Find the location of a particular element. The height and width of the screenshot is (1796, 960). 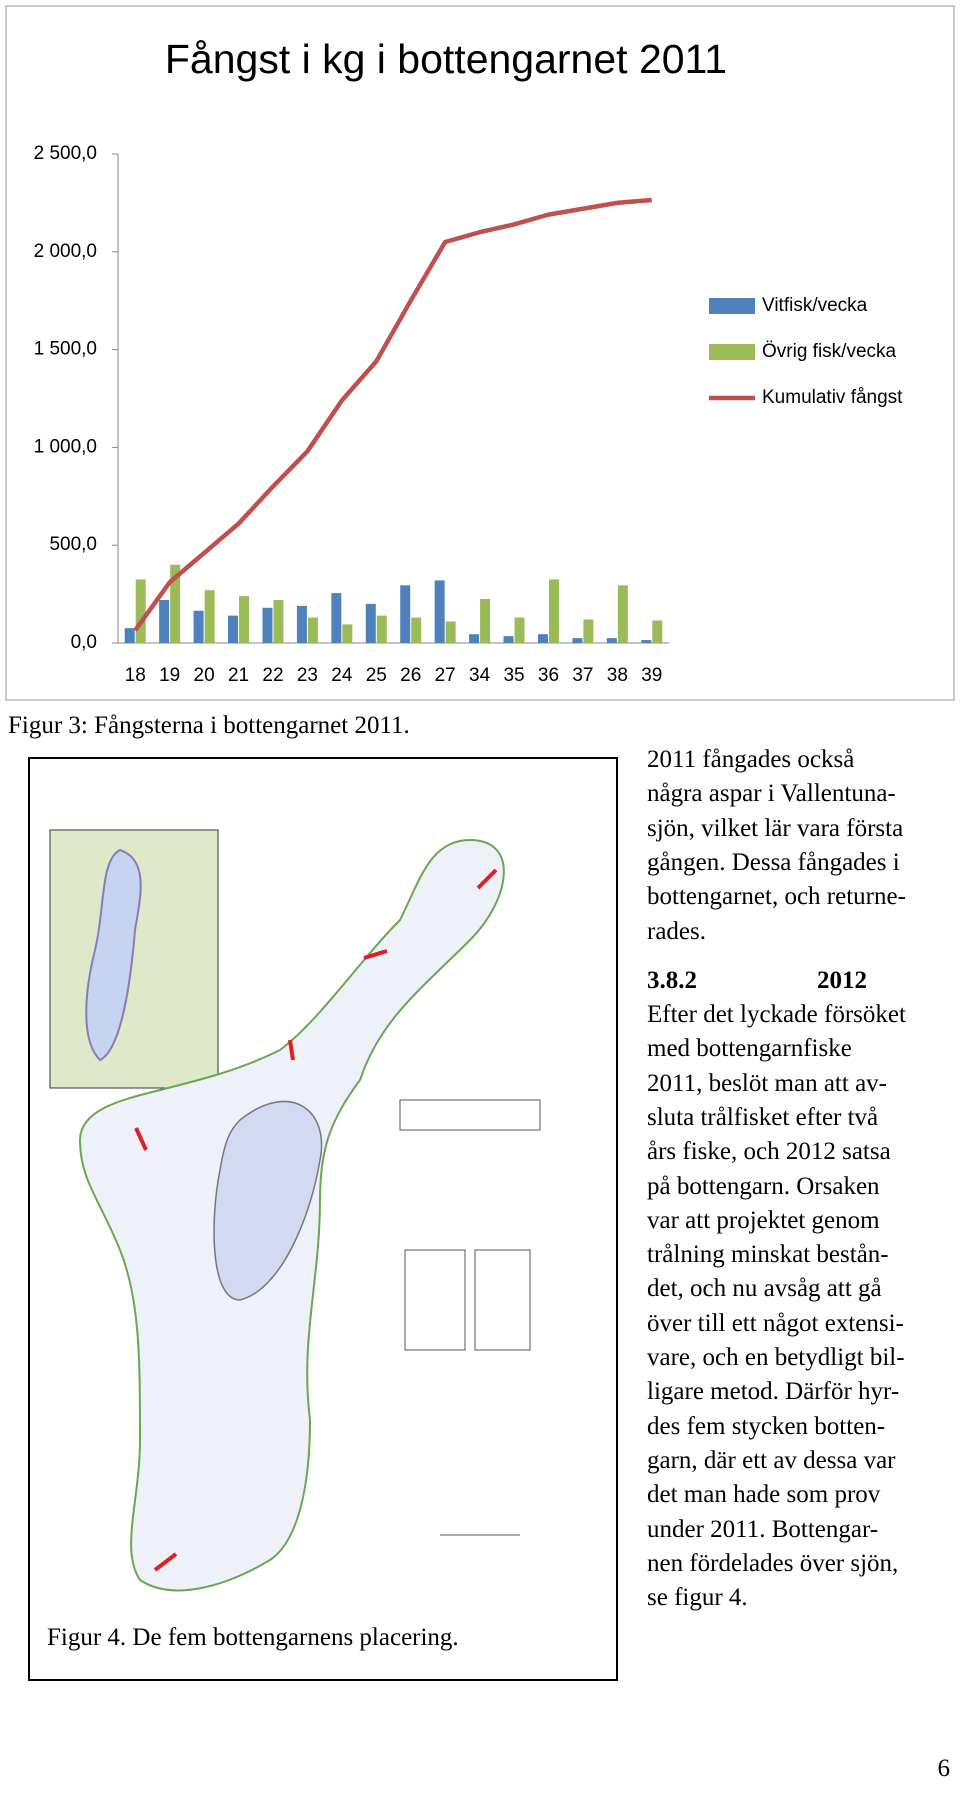

section-number: 3.8.2 is located at coordinates (672, 980).